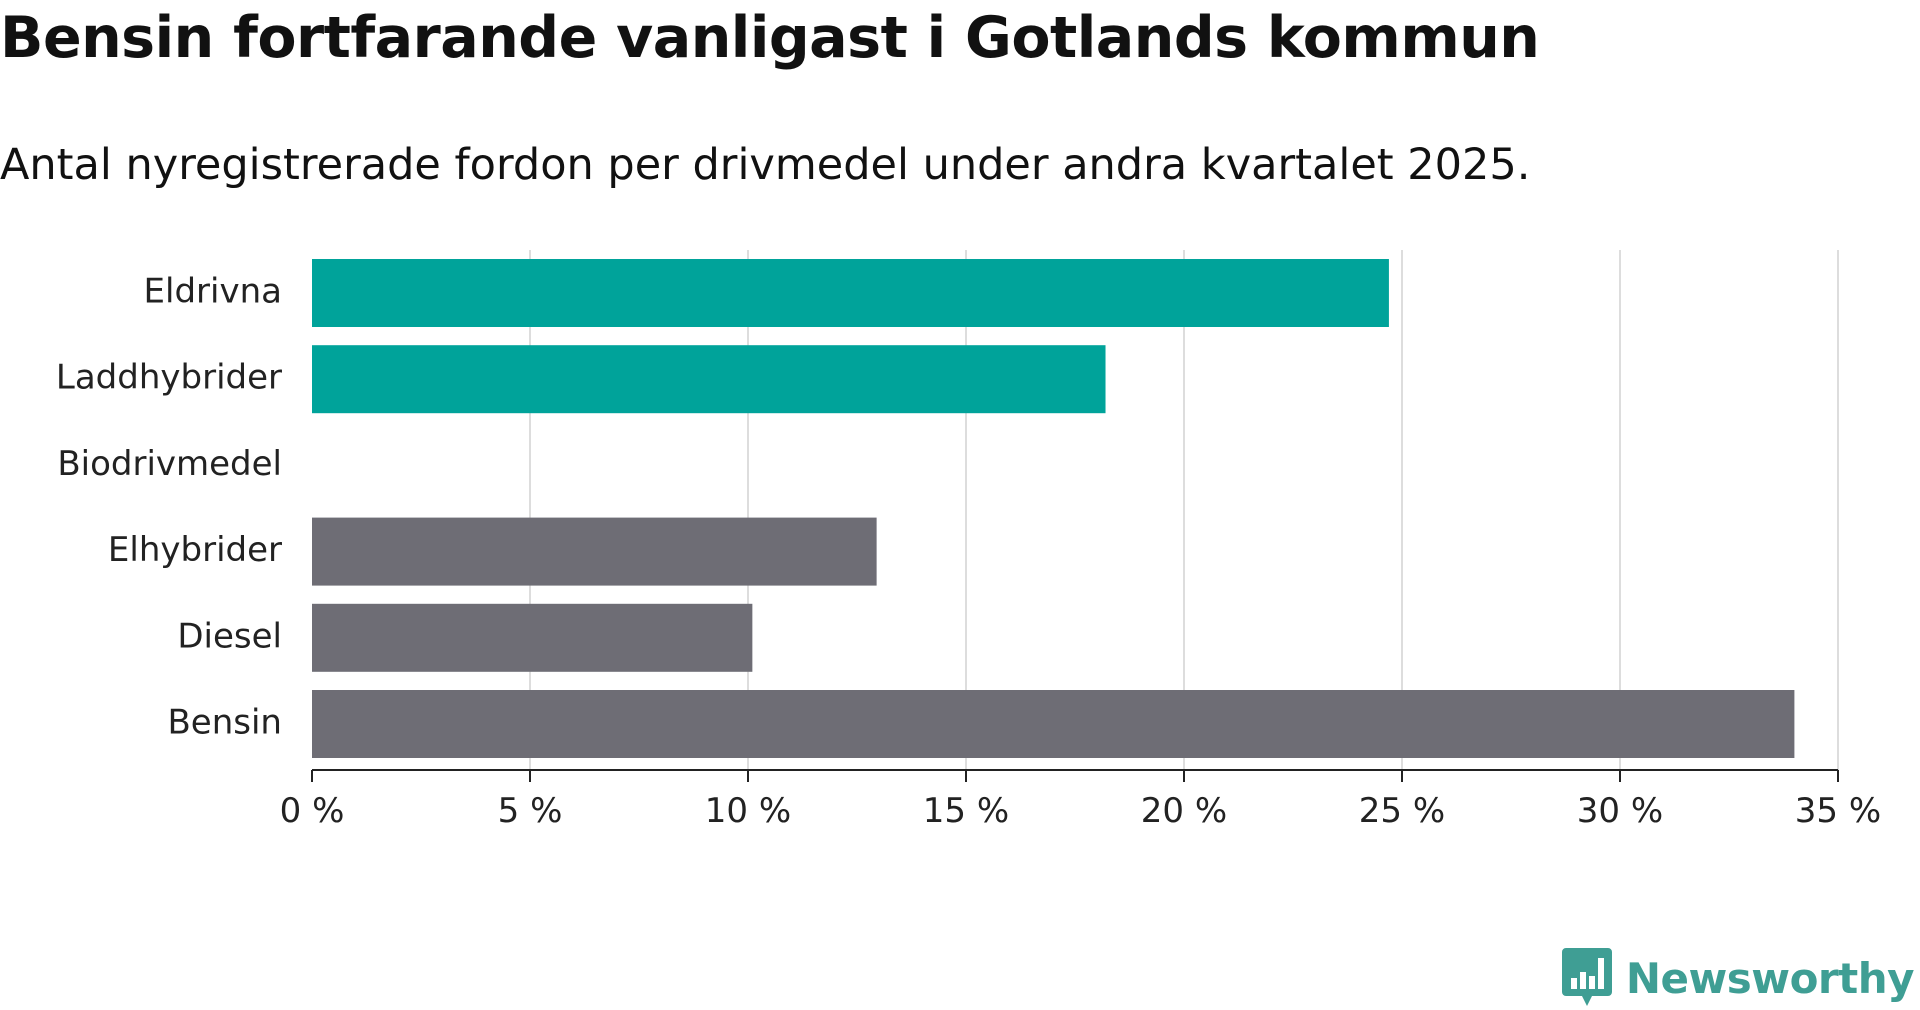 The width and height of the screenshot is (1920, 1010). What do you see at coordinates (748, 811) in the screenshot?
I see `x-tick-label: 10 %` at bounding box center [748, 811].